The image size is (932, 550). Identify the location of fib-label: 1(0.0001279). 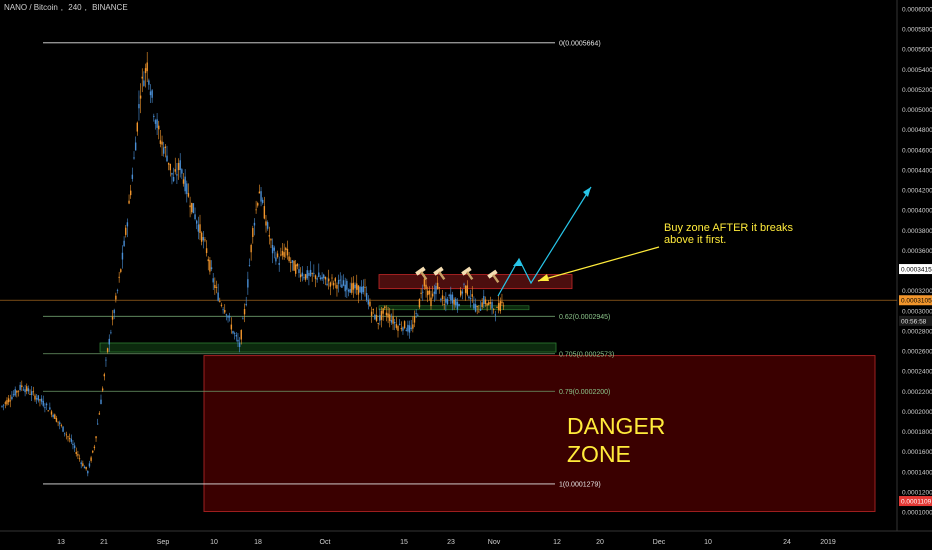
(580, 484).